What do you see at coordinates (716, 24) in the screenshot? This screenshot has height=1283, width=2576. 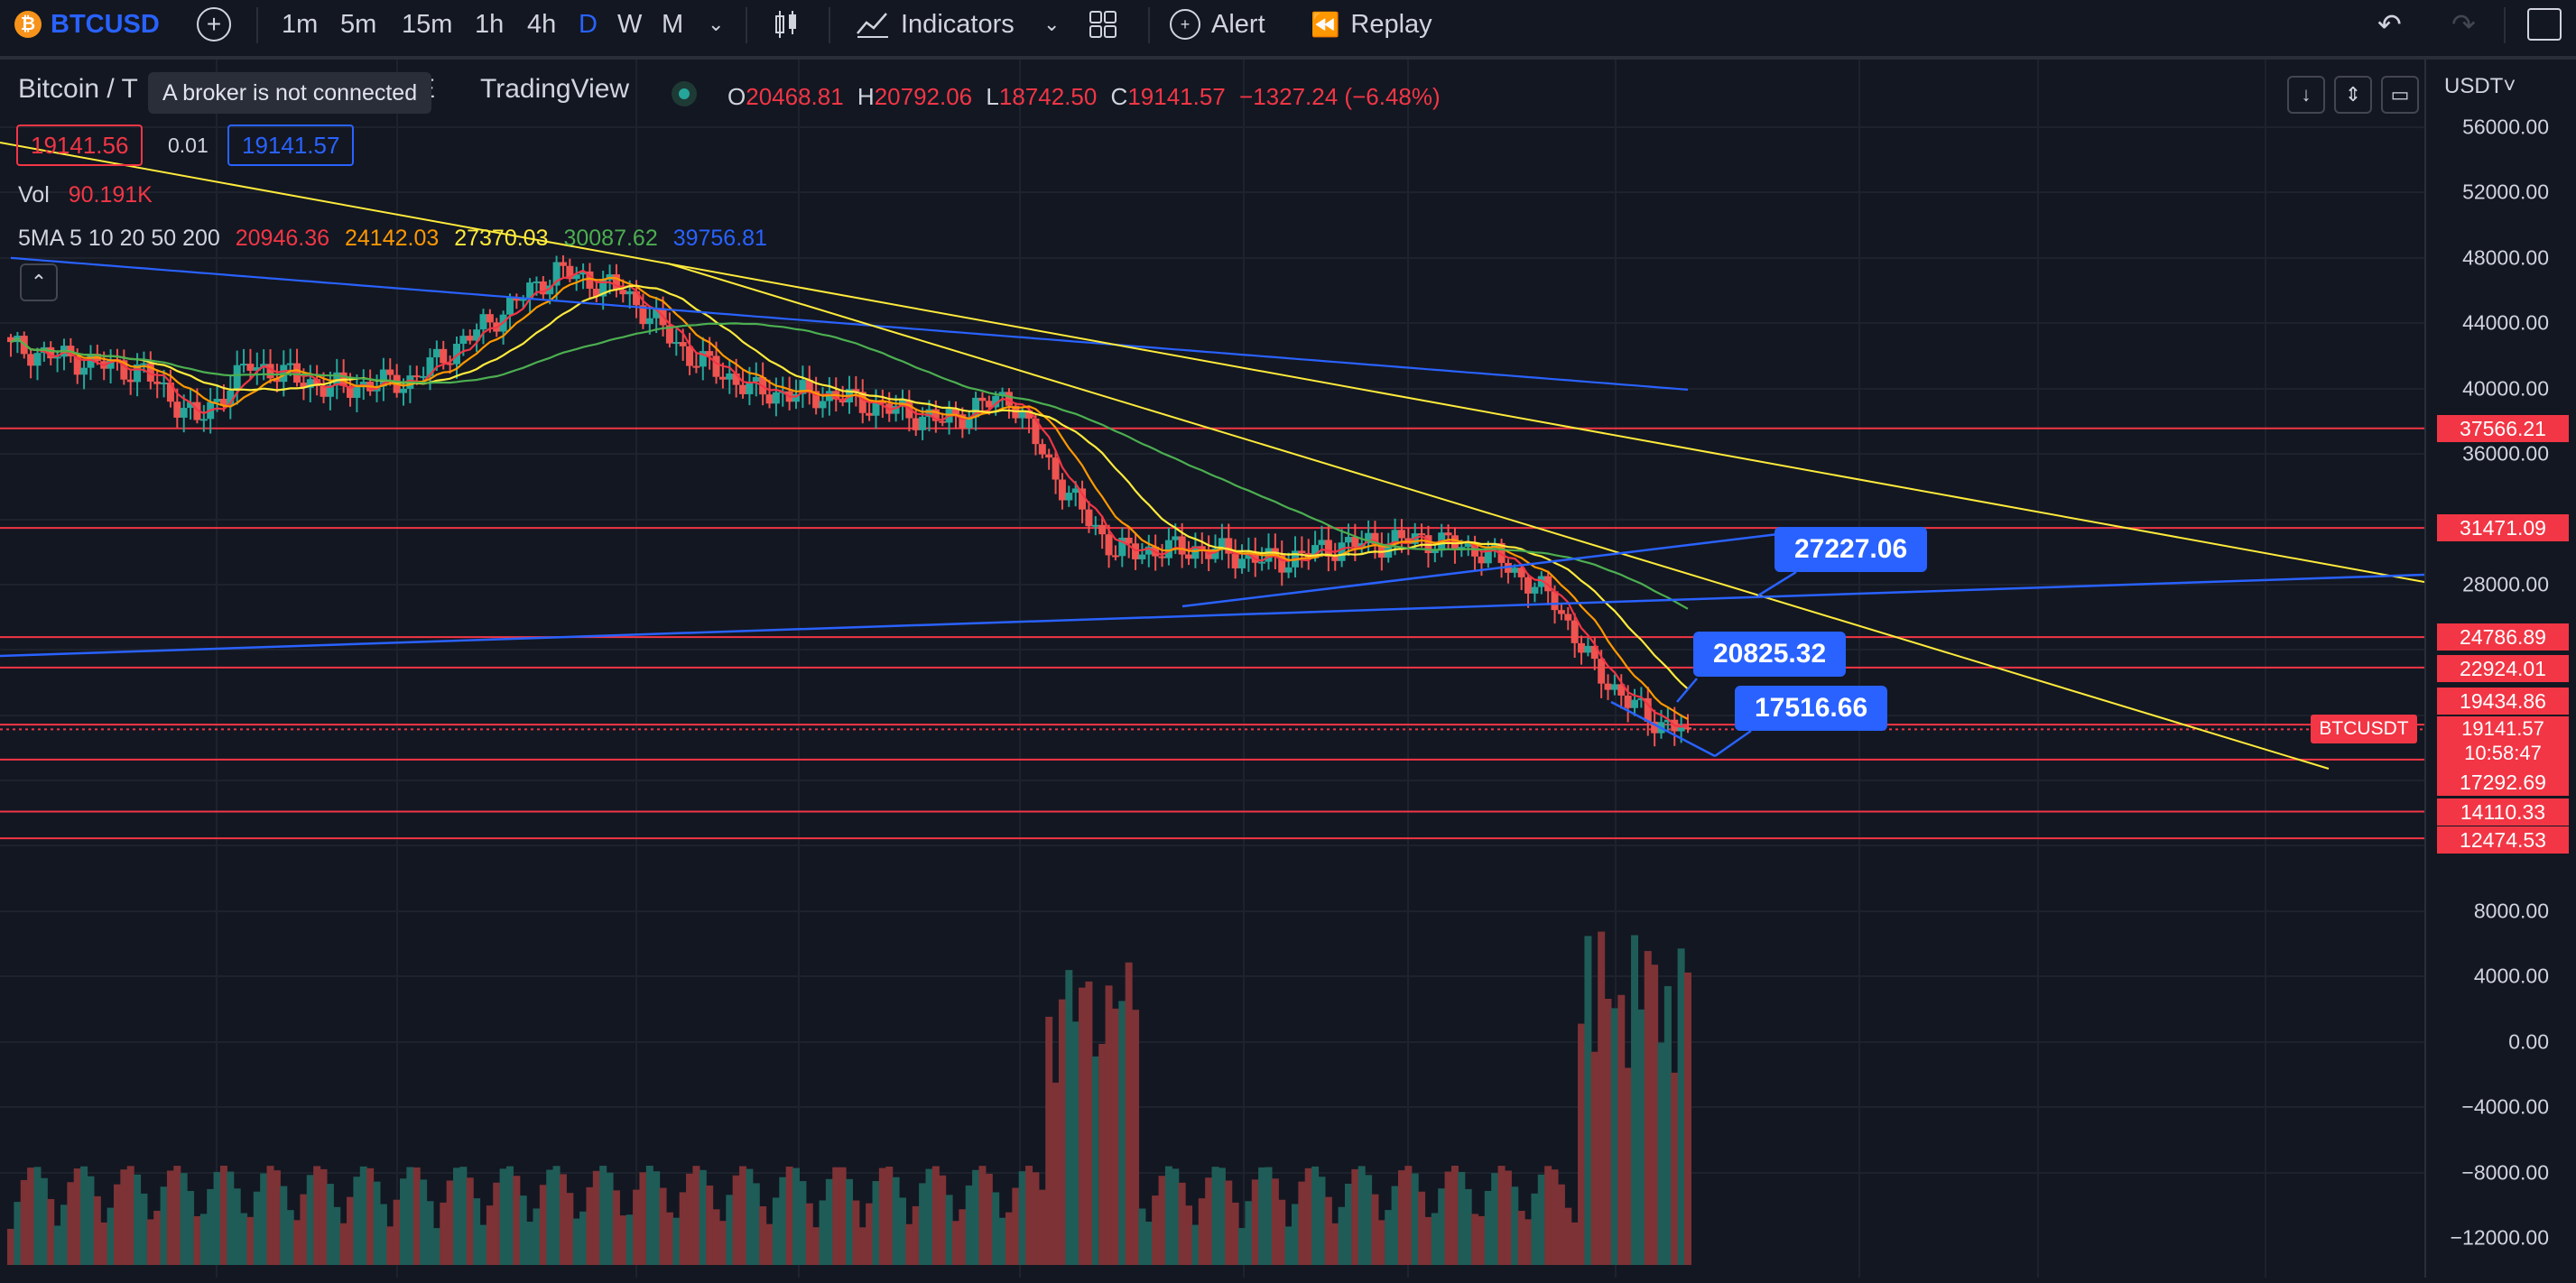 I see `interval-dropdown: ⌄` at bounding box center [716, 24].